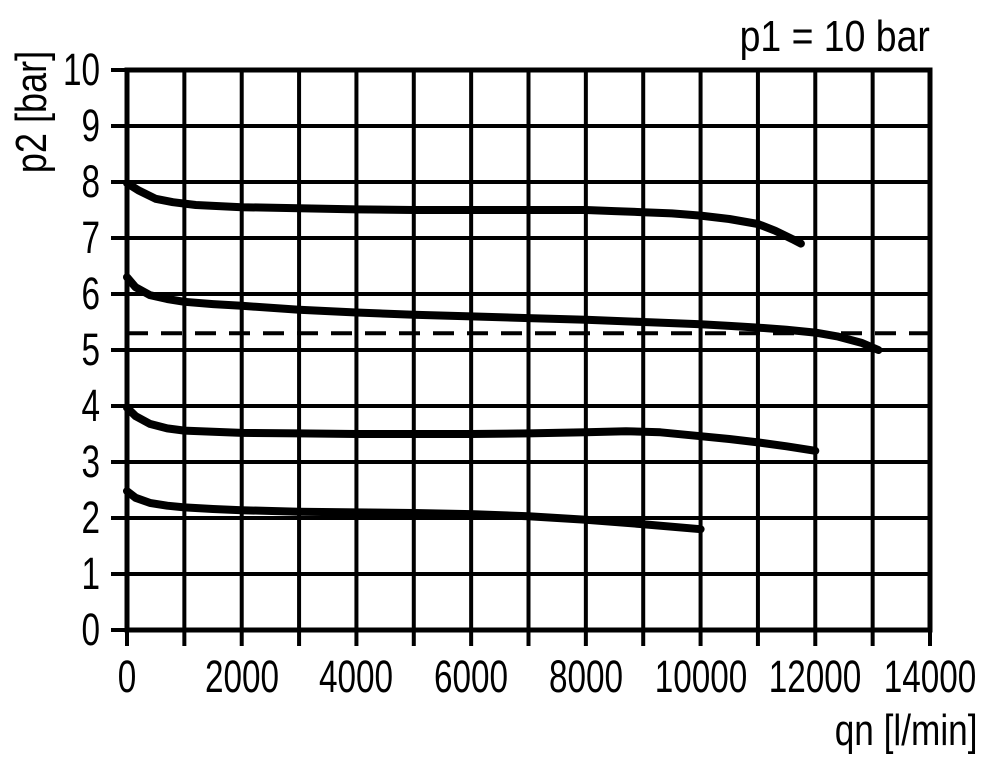  What do you see at coordinates (585, 676) in the screenshot?
I see `x-tick-label: 8000` at bounding box center [585, 676].